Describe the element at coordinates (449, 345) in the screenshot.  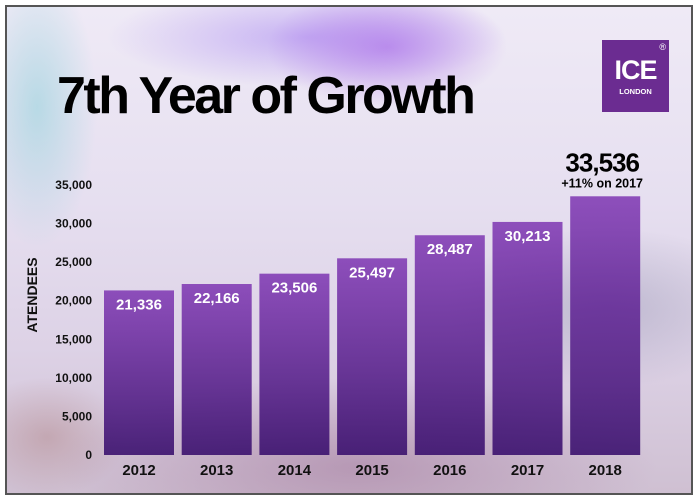
I see `bar-2016` at that location.